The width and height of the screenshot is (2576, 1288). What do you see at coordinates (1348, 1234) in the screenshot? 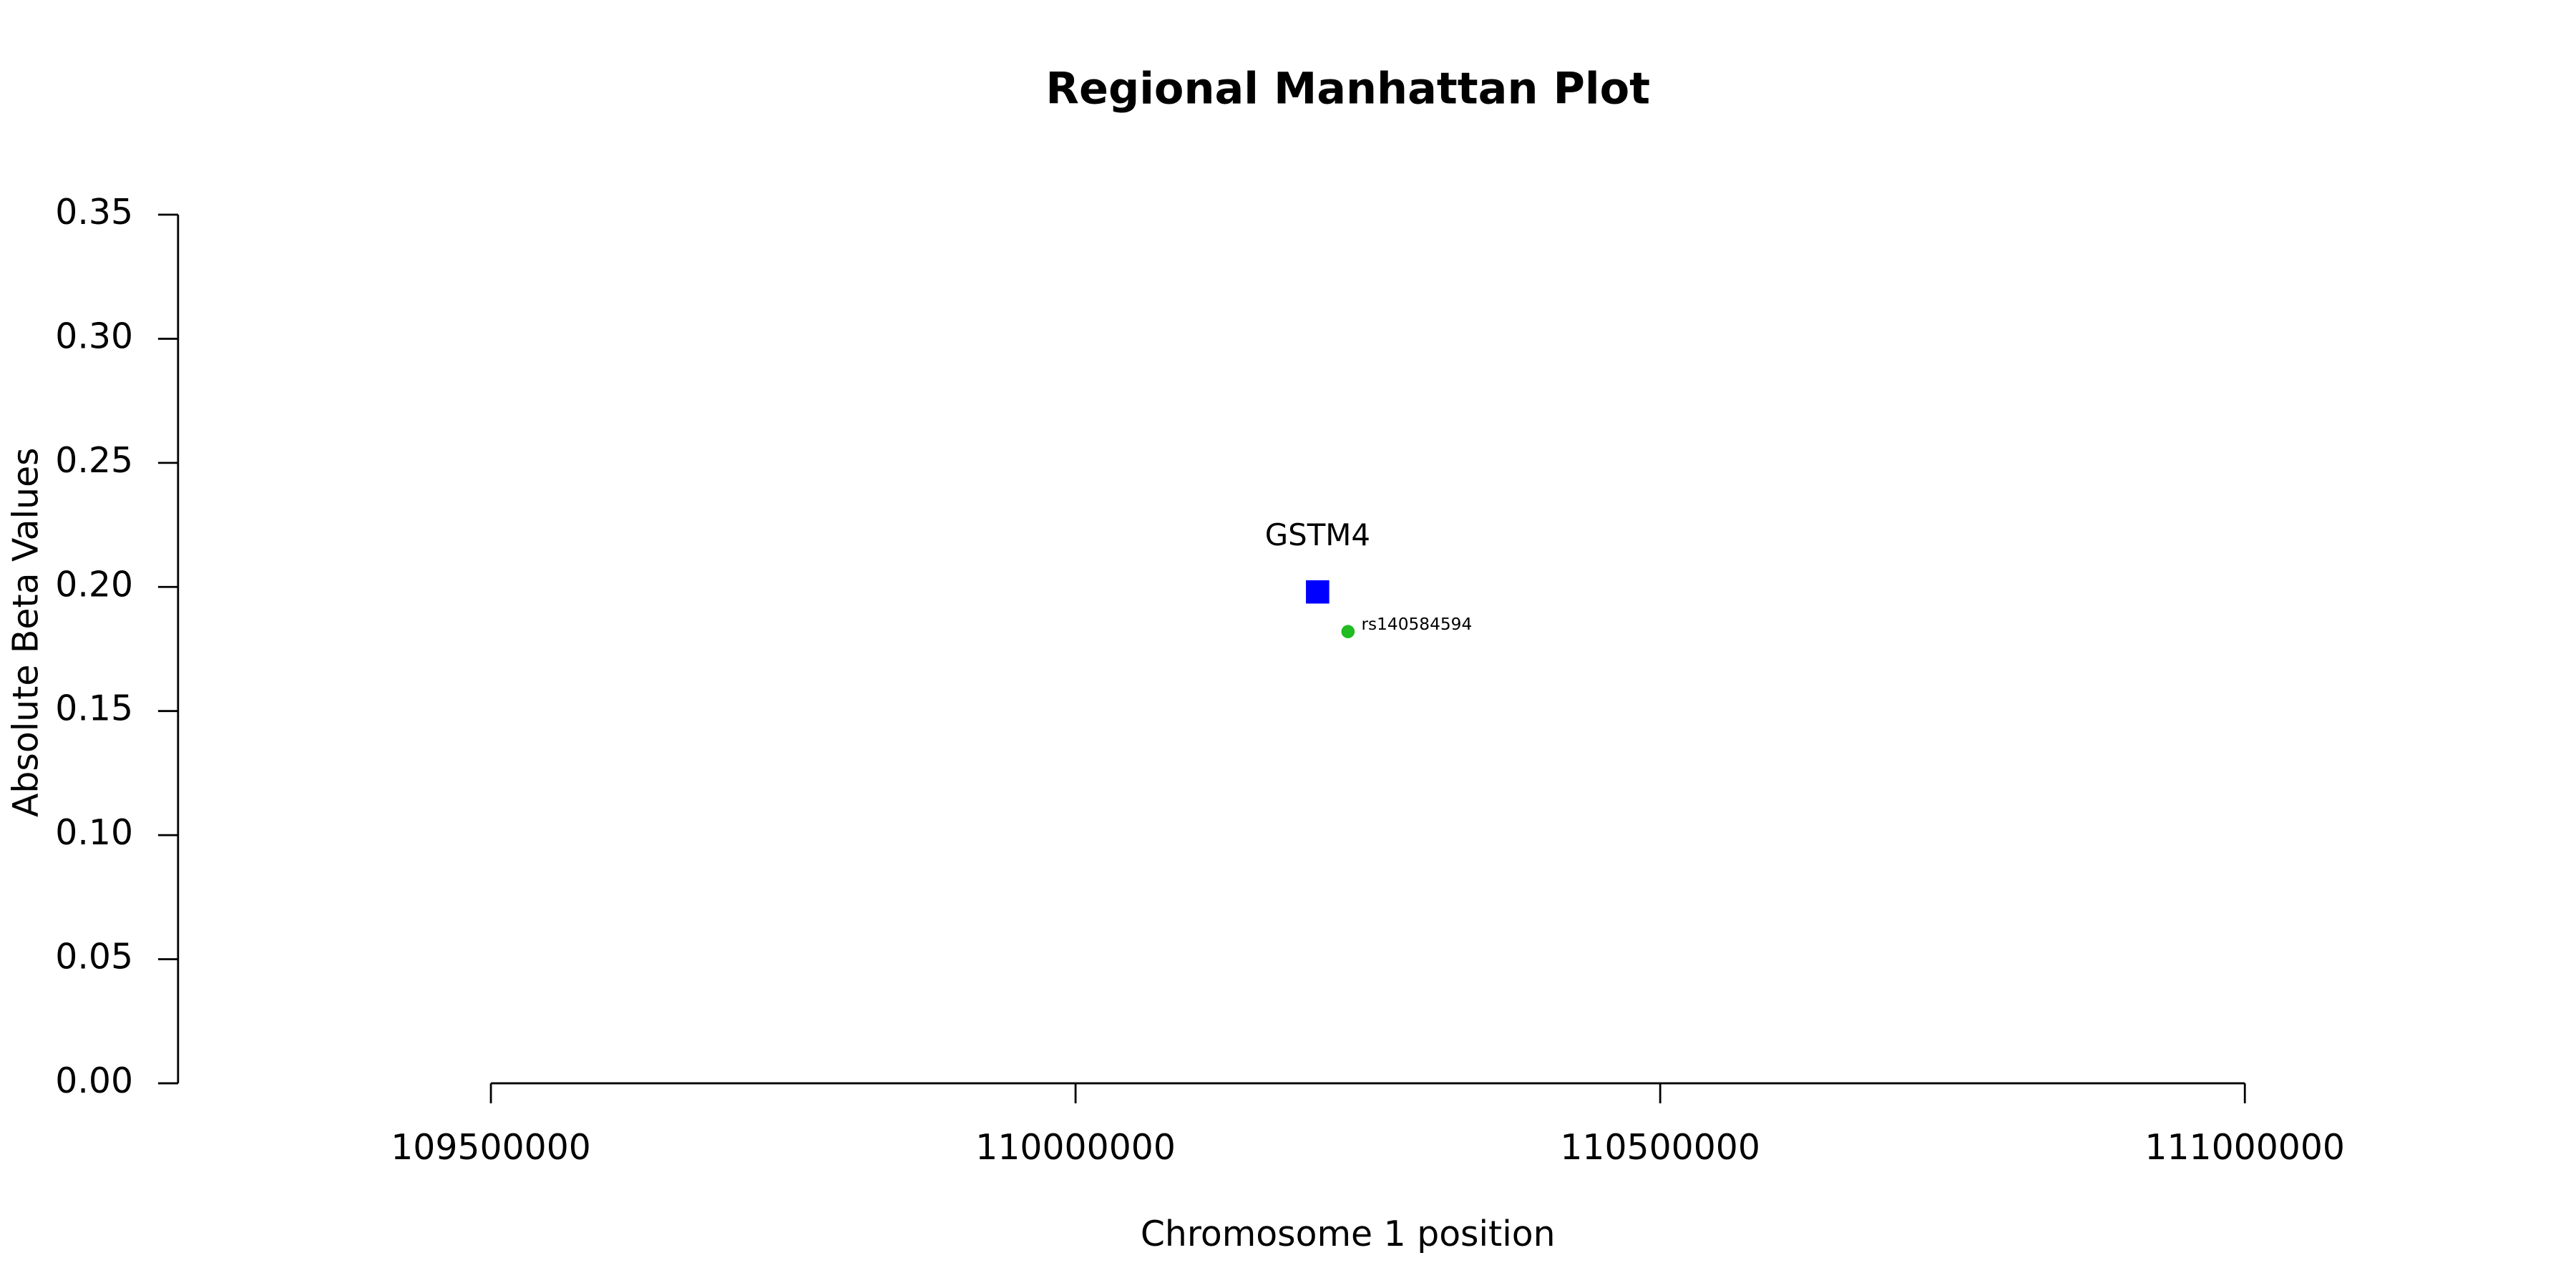
I see `x-axis-label: Chromosome 1 position` at bounding box center [1348, 1234].